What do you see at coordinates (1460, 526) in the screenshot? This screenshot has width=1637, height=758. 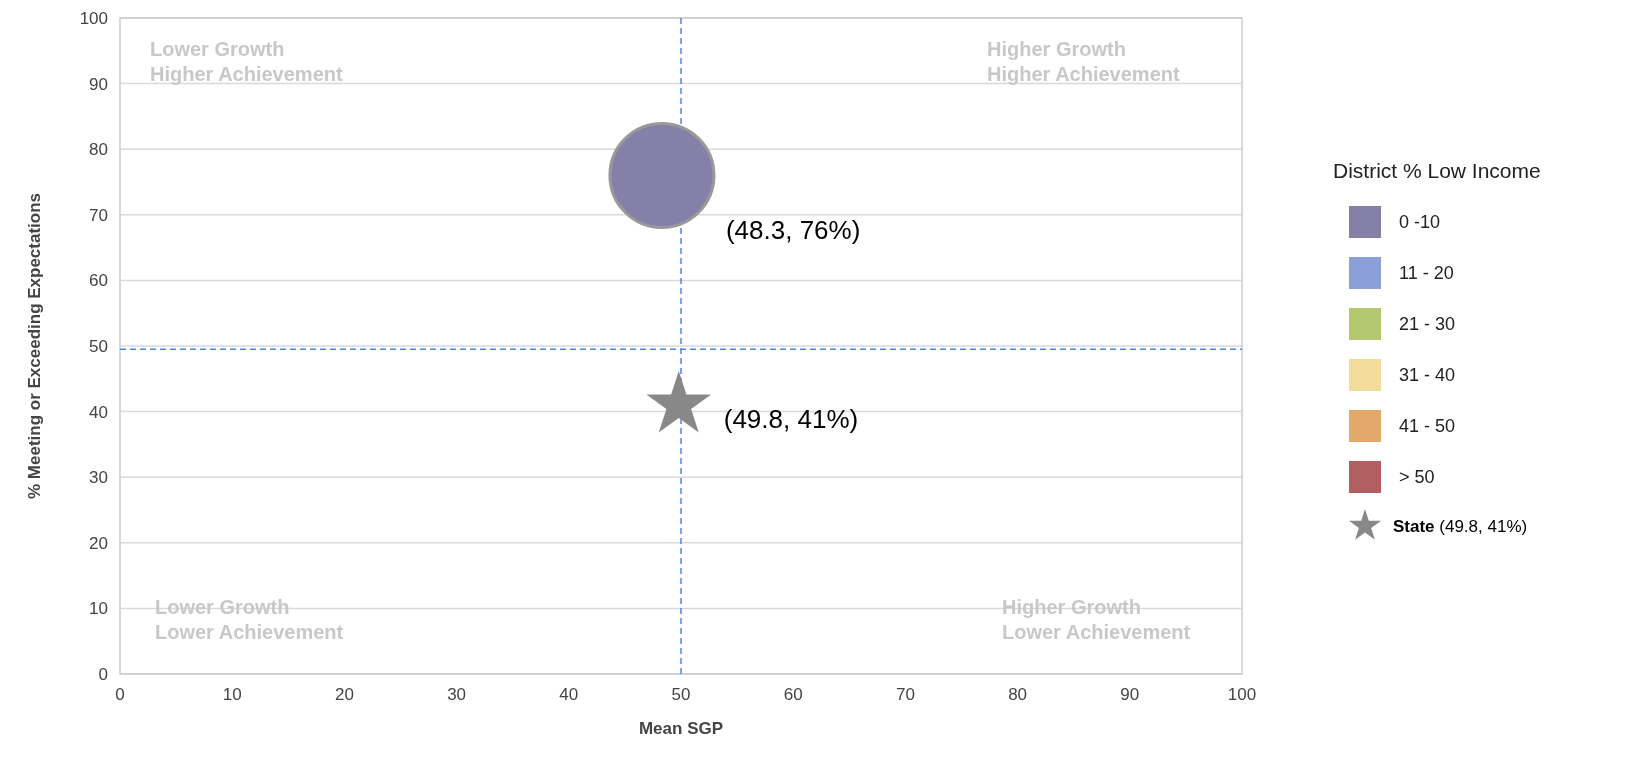 I see `legend-label: State (49.8, 41%)` at bounding box center [1460, 526].